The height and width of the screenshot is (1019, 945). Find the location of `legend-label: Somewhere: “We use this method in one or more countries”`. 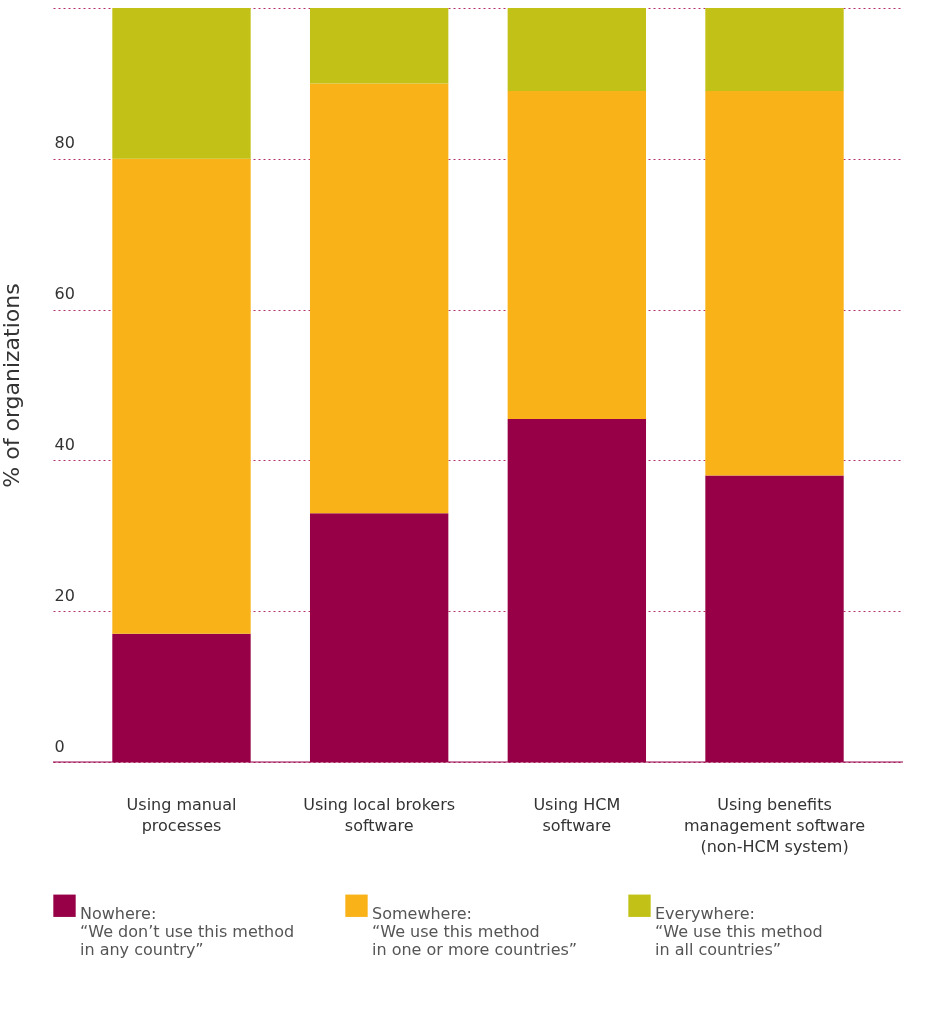

legend-label: Somewhere: “We use this method in one or more countries” is located at coordinates (475, 931).